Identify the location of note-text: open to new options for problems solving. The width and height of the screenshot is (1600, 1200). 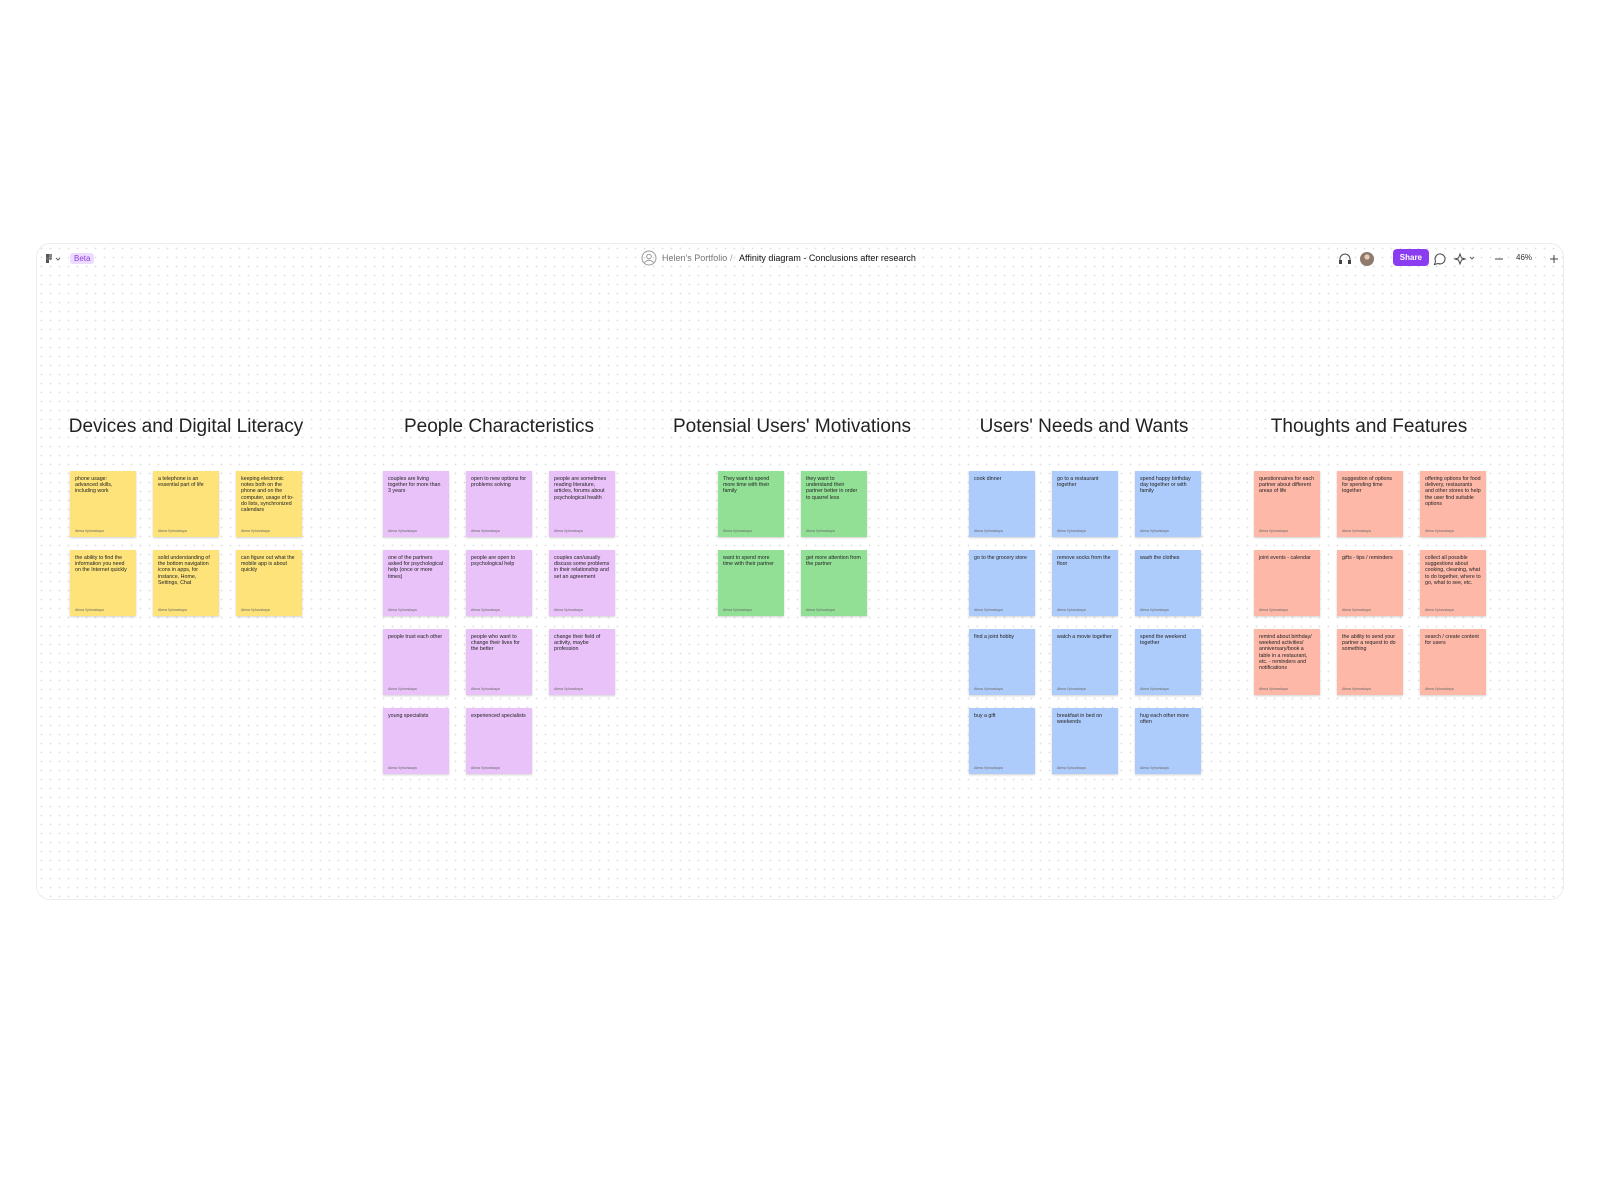
(499, 482).